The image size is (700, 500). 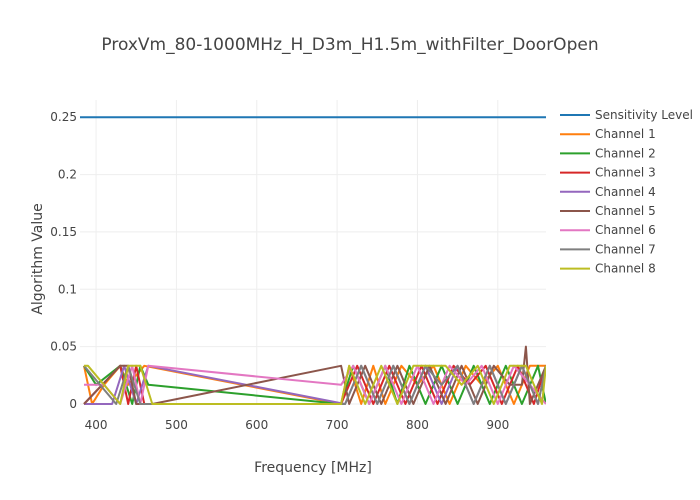 What do you see at coordinates (67, 289) in the screenshot?
I see `y-tick-label: 0.1` at bounding box center [67, 289].